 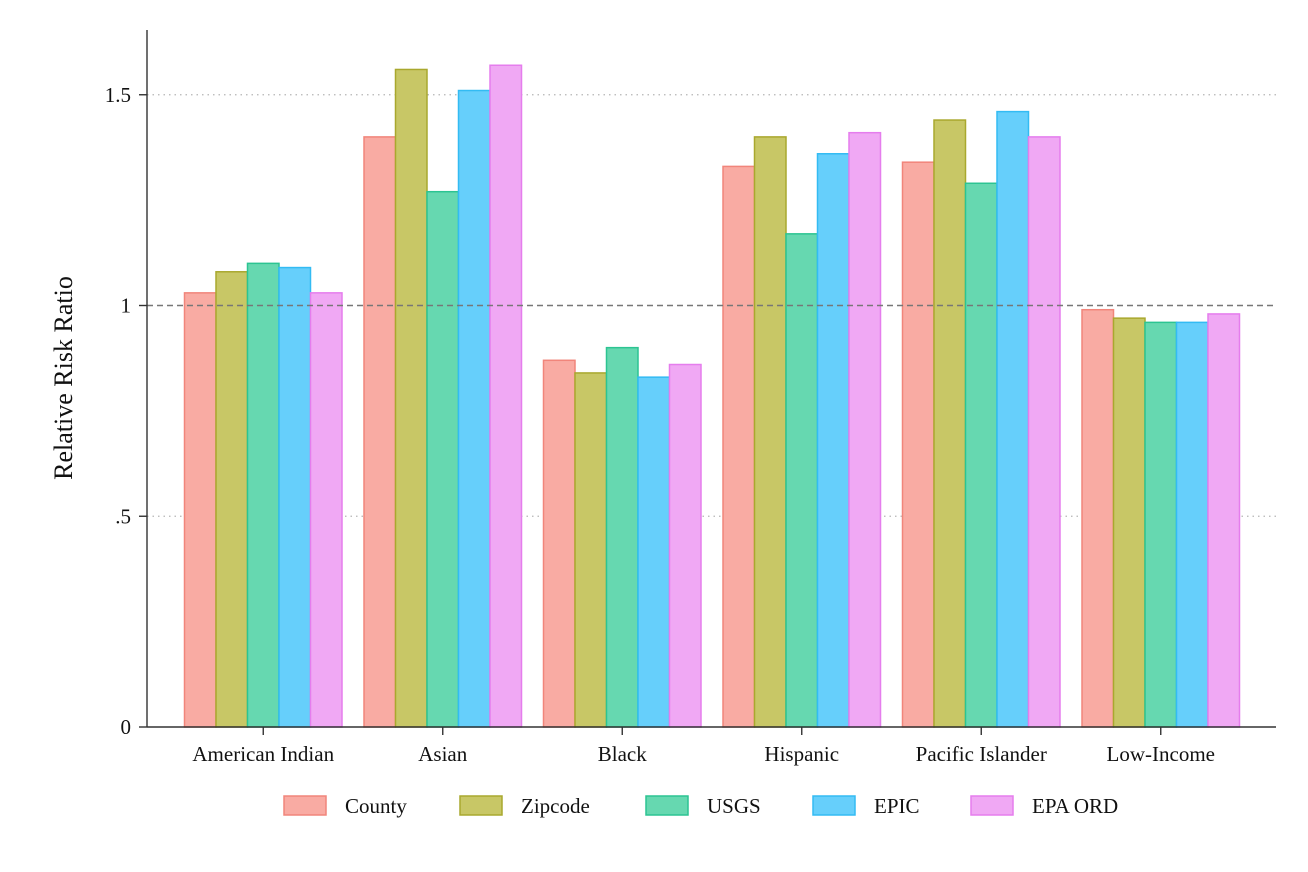 What do you see at coordinates (897, 806) in the screenshot?
I see `legend-label: EPIC` at bounding box center [897, 806].